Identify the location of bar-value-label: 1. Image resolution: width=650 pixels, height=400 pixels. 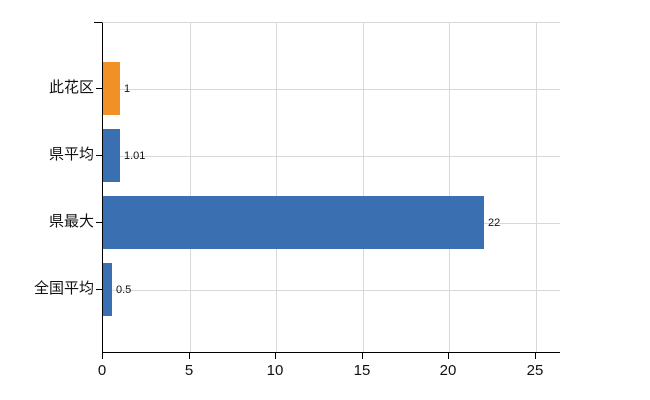
(127, 89).